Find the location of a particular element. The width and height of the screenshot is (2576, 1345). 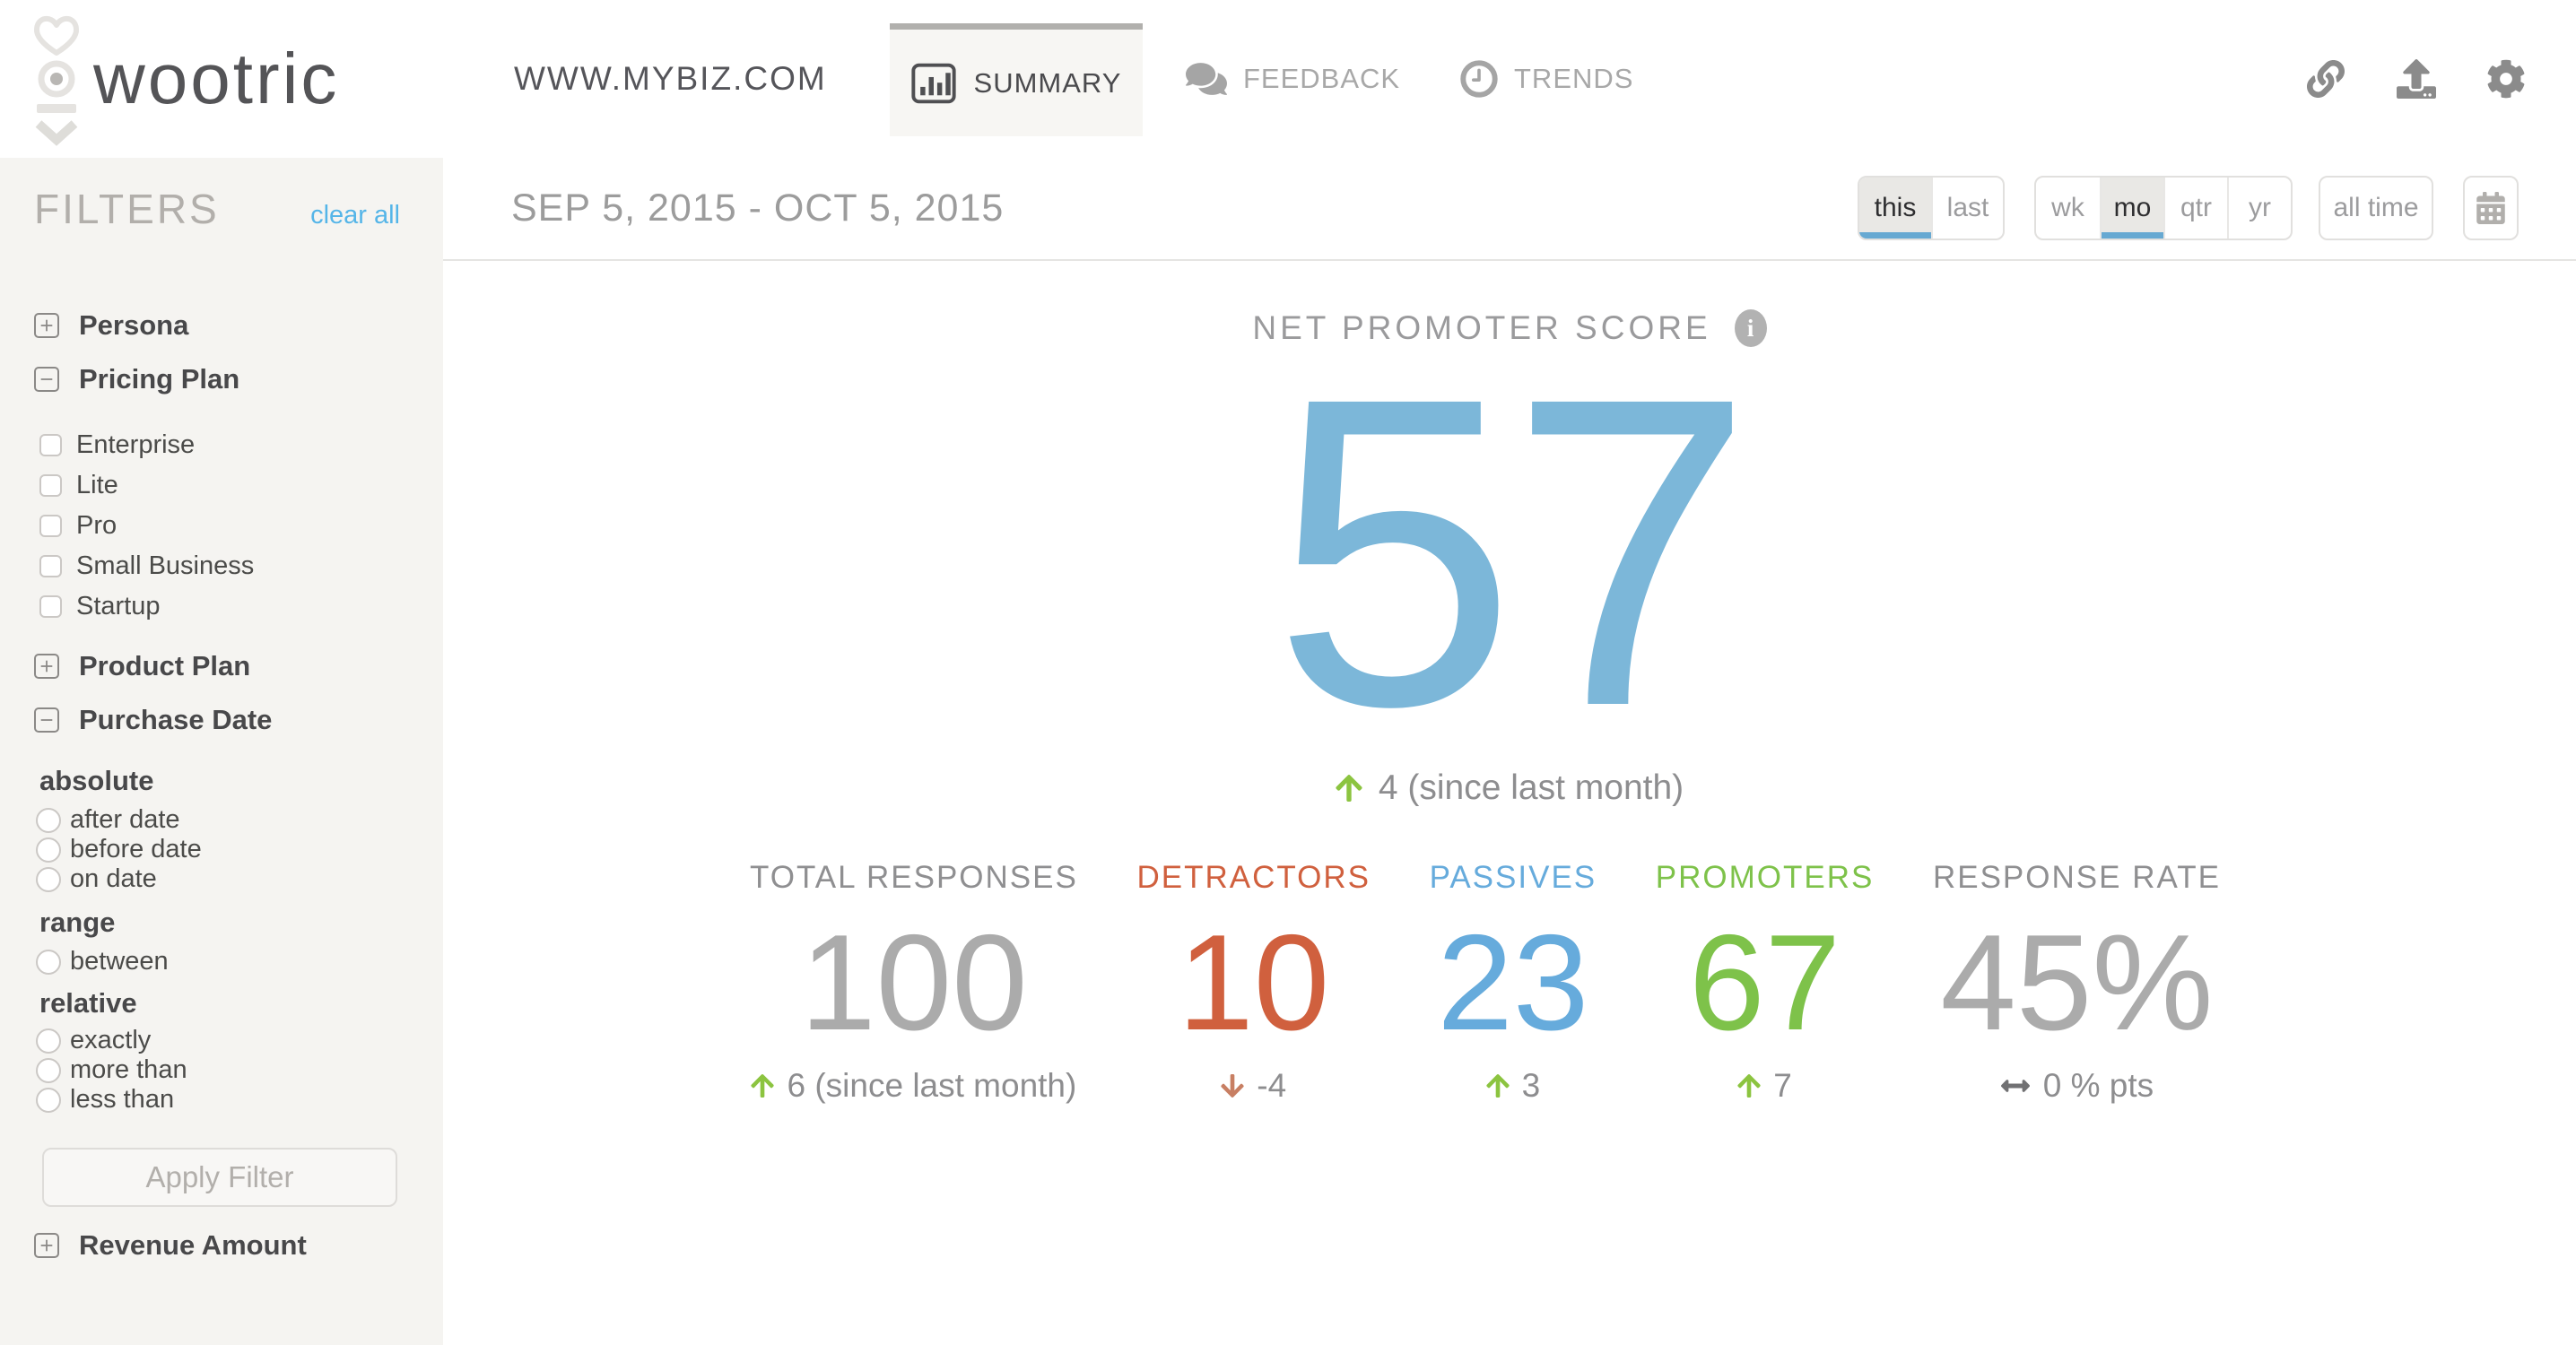

arrow-down-icon is located at coordinates (1232, 1086).